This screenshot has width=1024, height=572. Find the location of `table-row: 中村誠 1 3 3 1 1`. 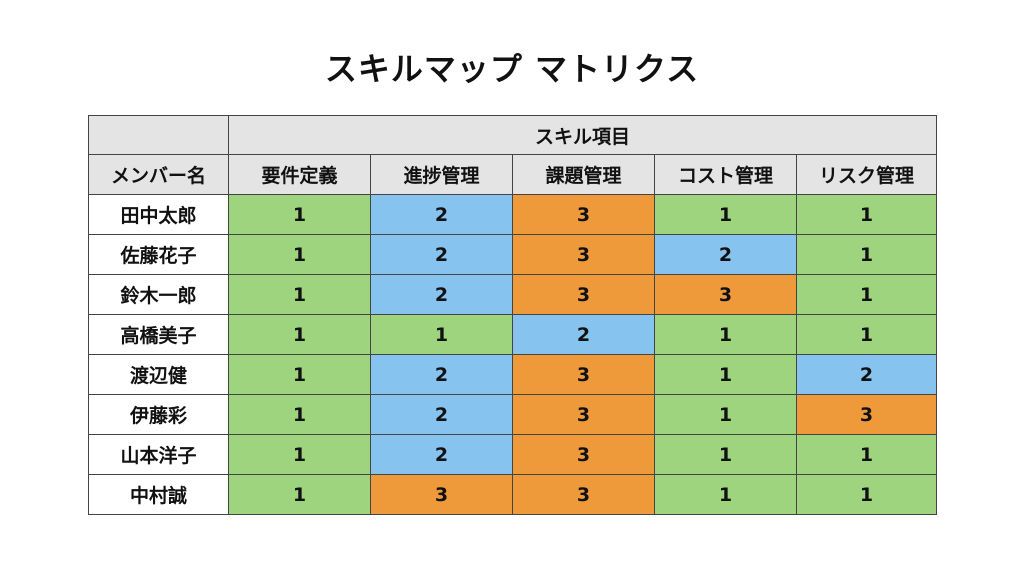

table-row: 中村誠 1 3 3 1 1 is located at coordinates (512, 494).